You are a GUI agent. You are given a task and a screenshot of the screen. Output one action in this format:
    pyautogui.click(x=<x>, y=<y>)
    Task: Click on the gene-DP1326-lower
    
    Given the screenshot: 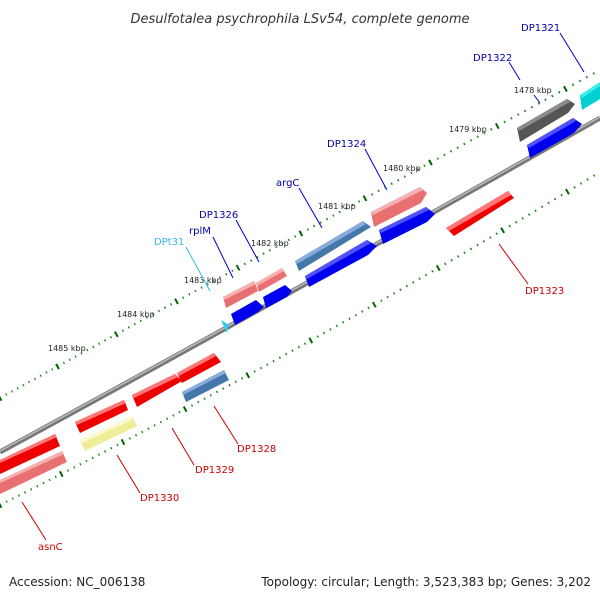 What is the action you would take?
    pyautogui.click(x=277, y=296)
    